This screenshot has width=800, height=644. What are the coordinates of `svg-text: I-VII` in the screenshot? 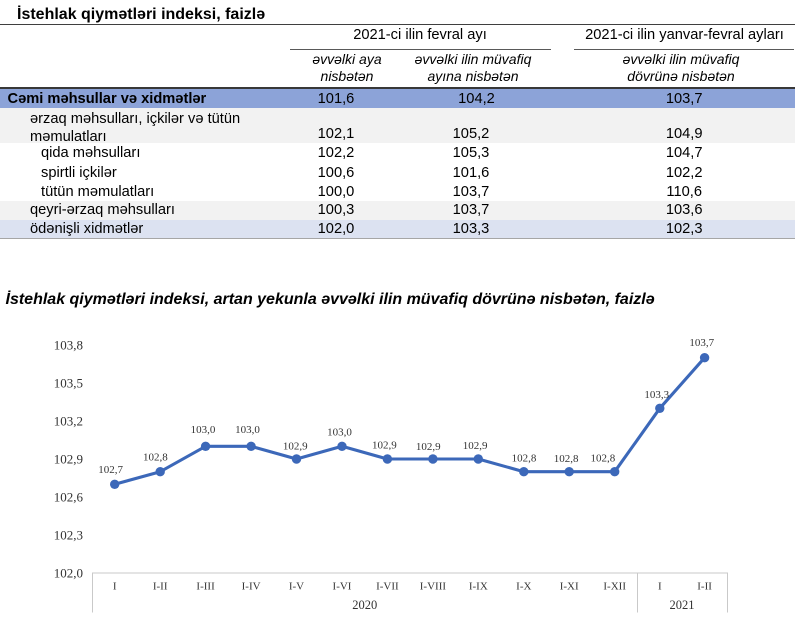 It's located at (387, 587).